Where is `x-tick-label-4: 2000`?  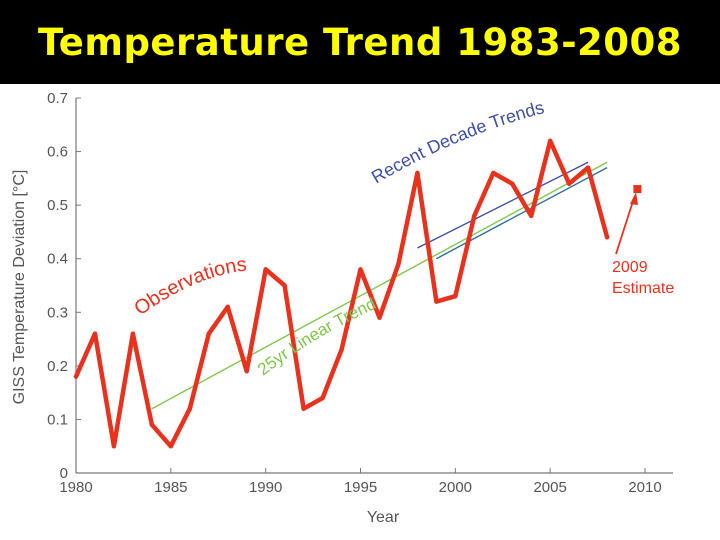 x-tick-label-4: 2000 is located at coordinates (455, 487).